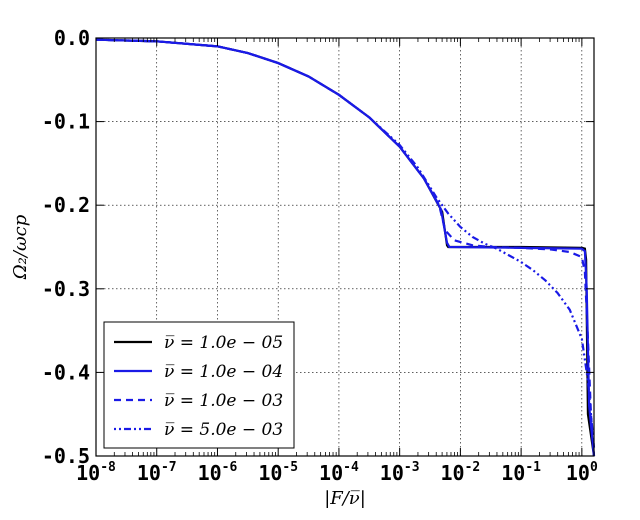 The image size is (640, 520). What do you see at coordinates (218, 472) in the screenshot?
I see `x-tick-label: 10⁻⁶` at bounding box center [218, 472].